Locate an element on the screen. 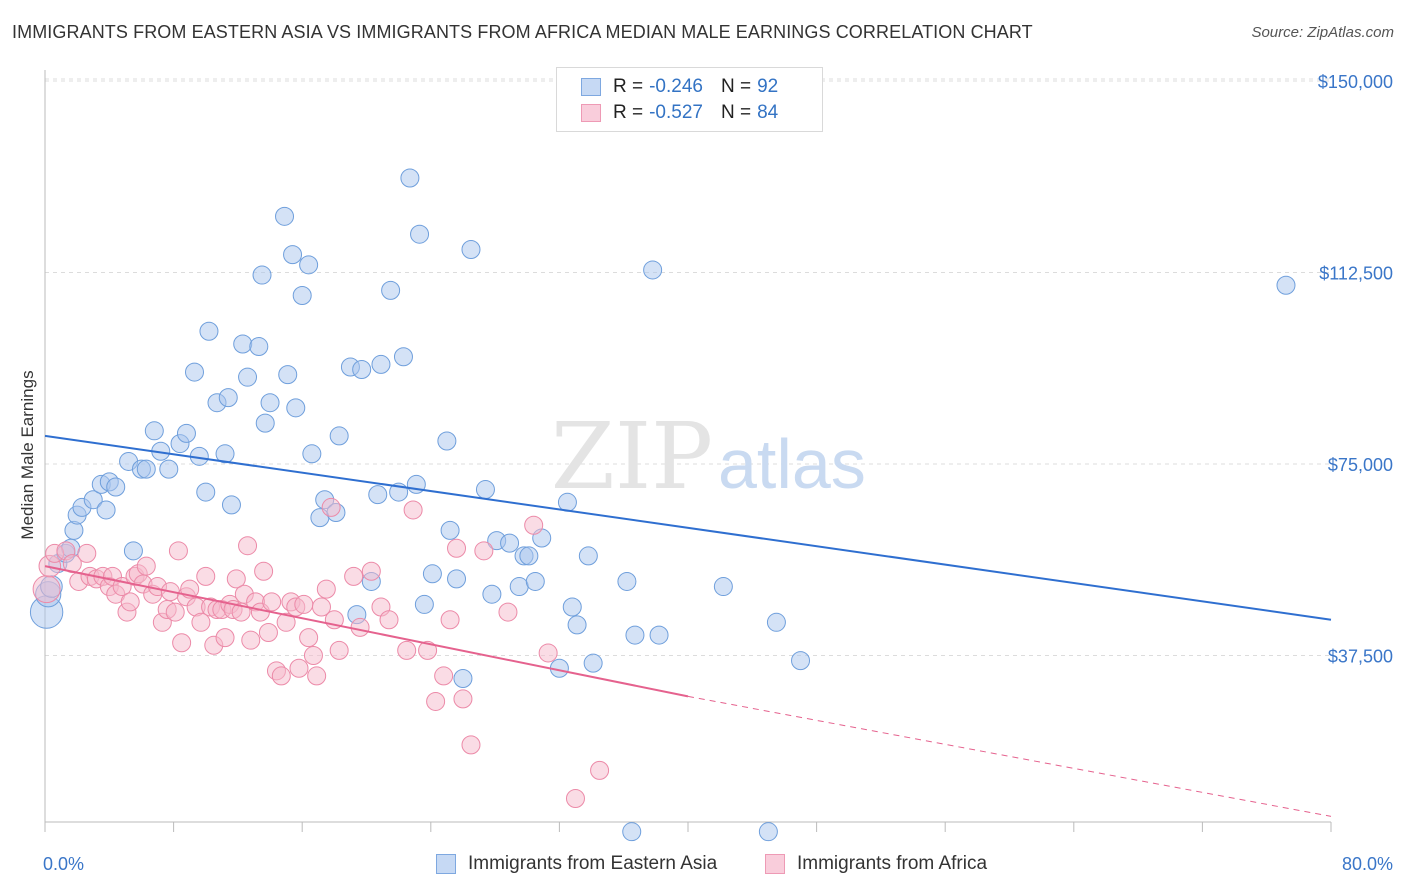  x-tick-label: 80.0% is located at coordinates (1367, 864).